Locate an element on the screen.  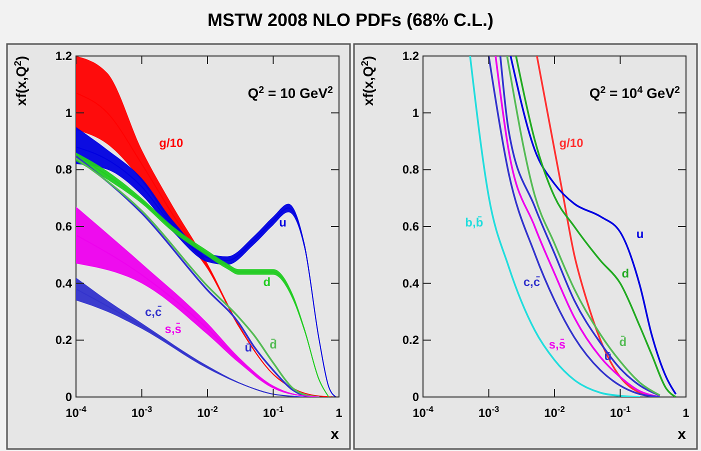
series-label: ū is located at coordinates (248, 347).